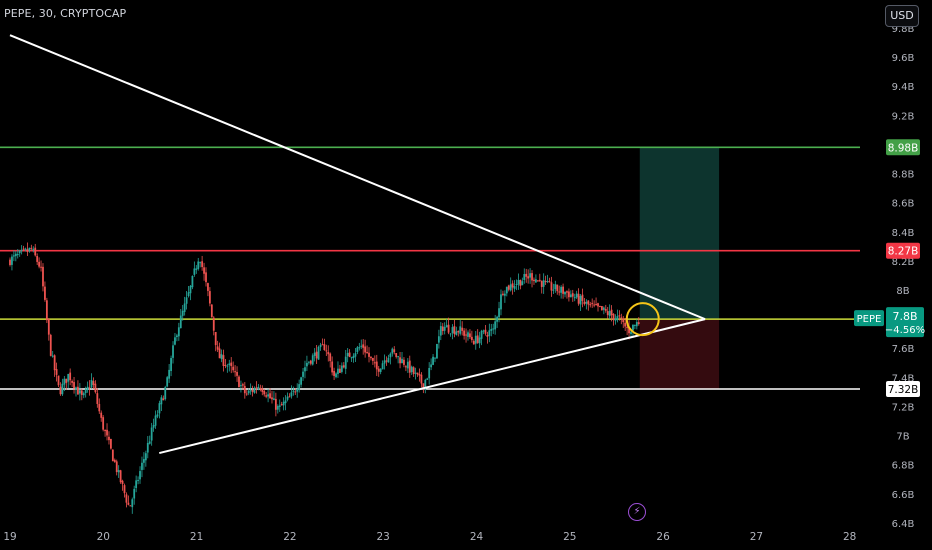  I want to click on lightning-bolt-icon: ⚡, so click(637, 512).